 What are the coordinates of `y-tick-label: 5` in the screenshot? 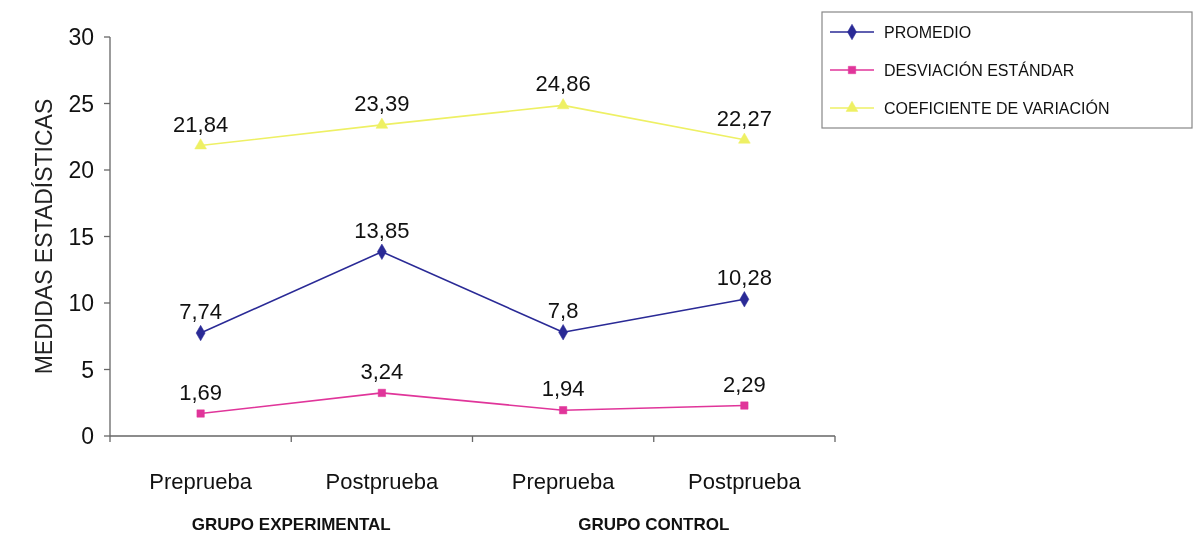 It's located at (87, 369).